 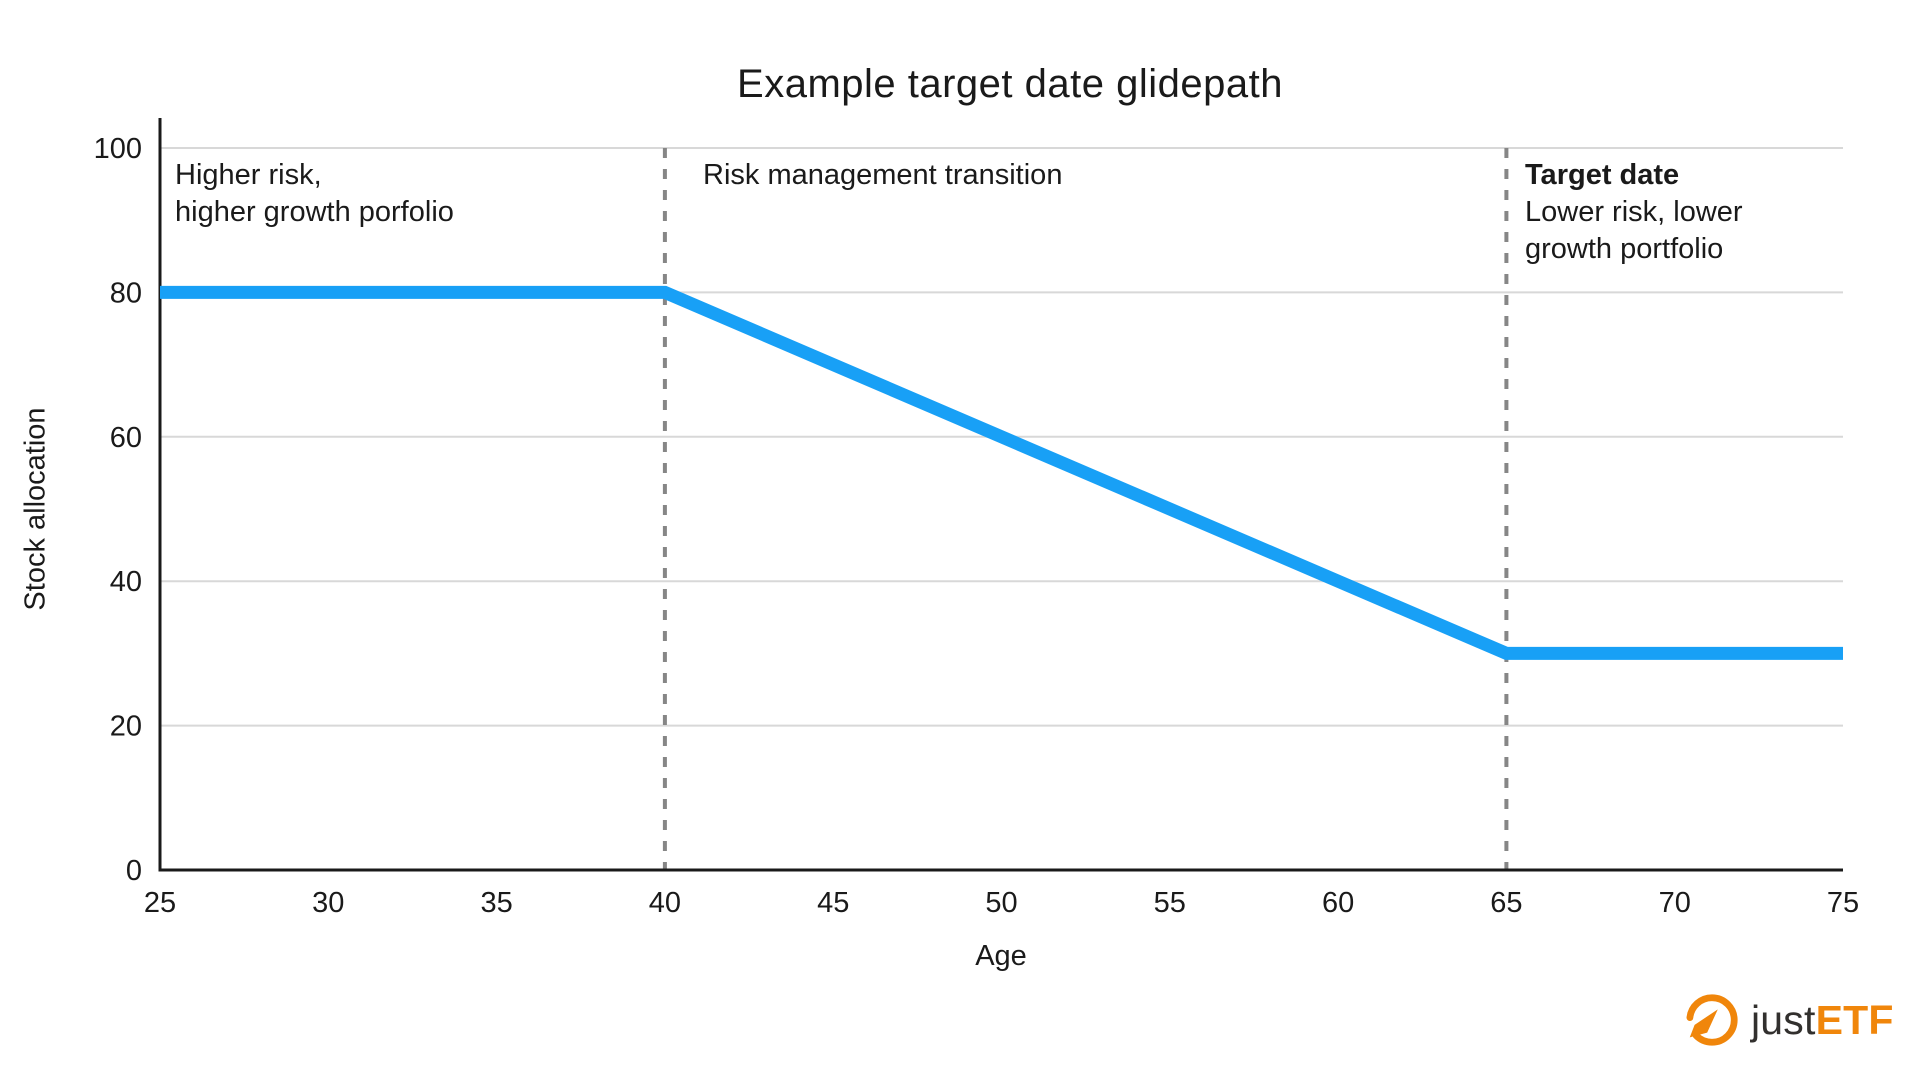 I want to click on annotation-line: Risk management transition, so click(x=883, y=175).